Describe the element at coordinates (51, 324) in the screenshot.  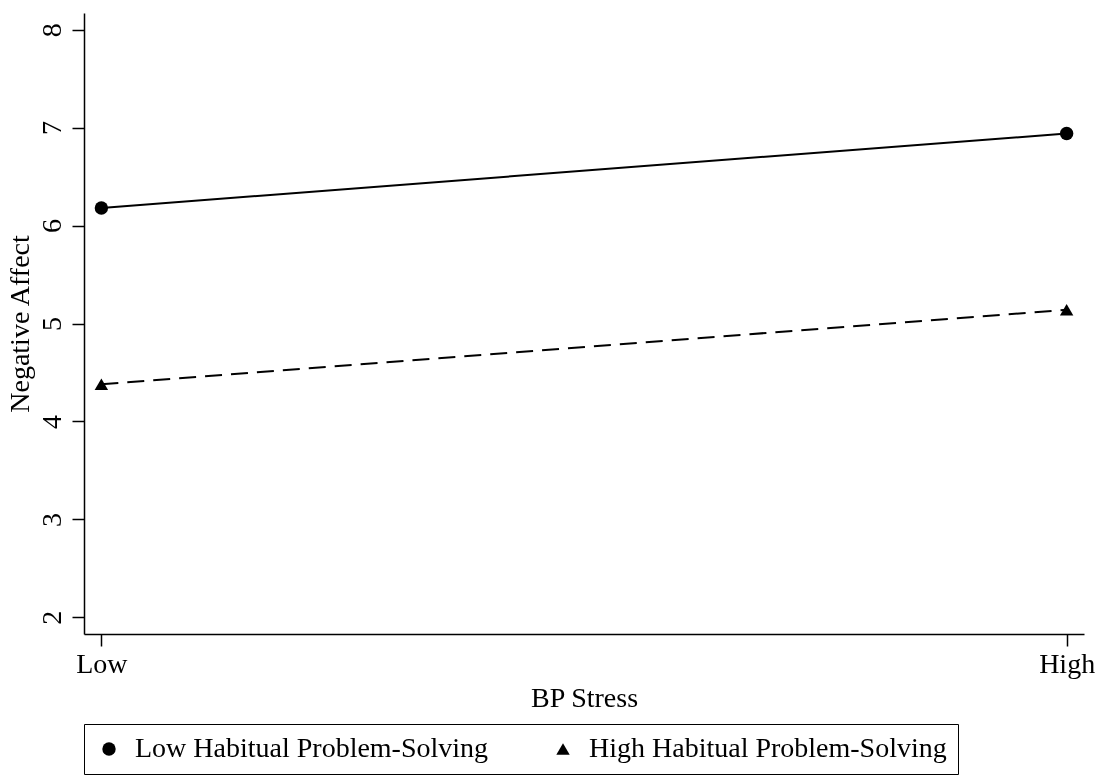
I see `y-tick-label: 5` at that location.